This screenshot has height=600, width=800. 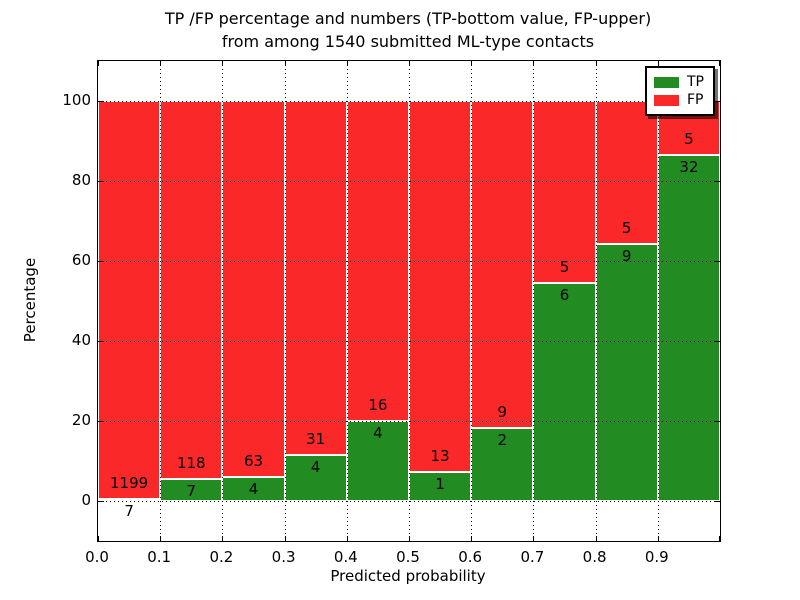 I want to click on x-tick-label: 0.4, so click(x=345, y=557).